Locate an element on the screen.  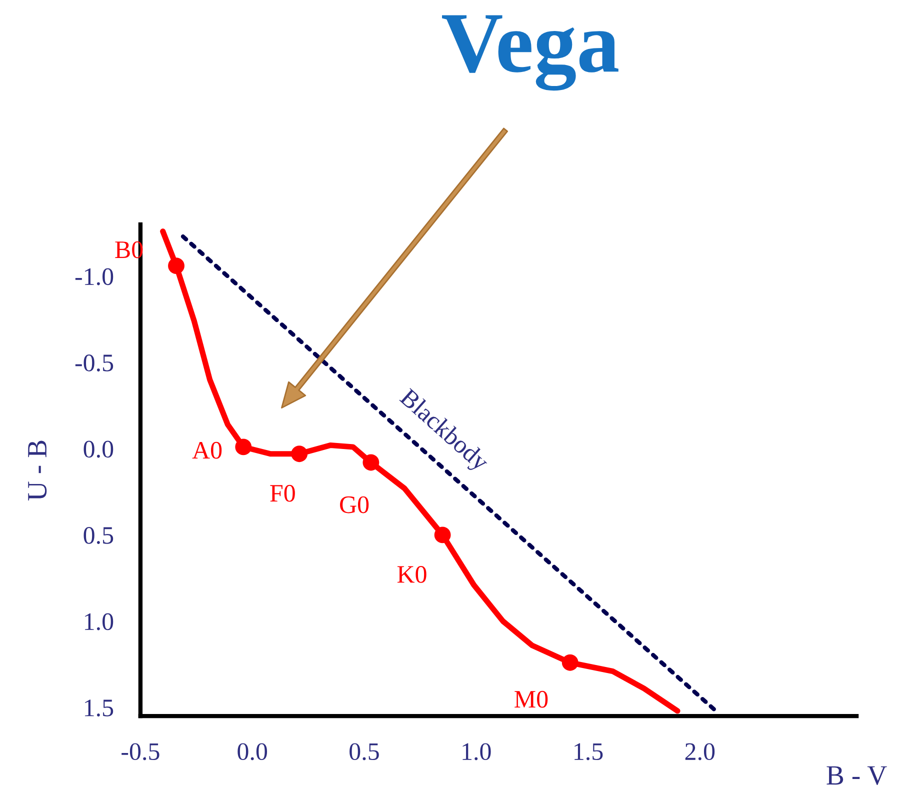
text: Vega is located at coordinates (530, 53).